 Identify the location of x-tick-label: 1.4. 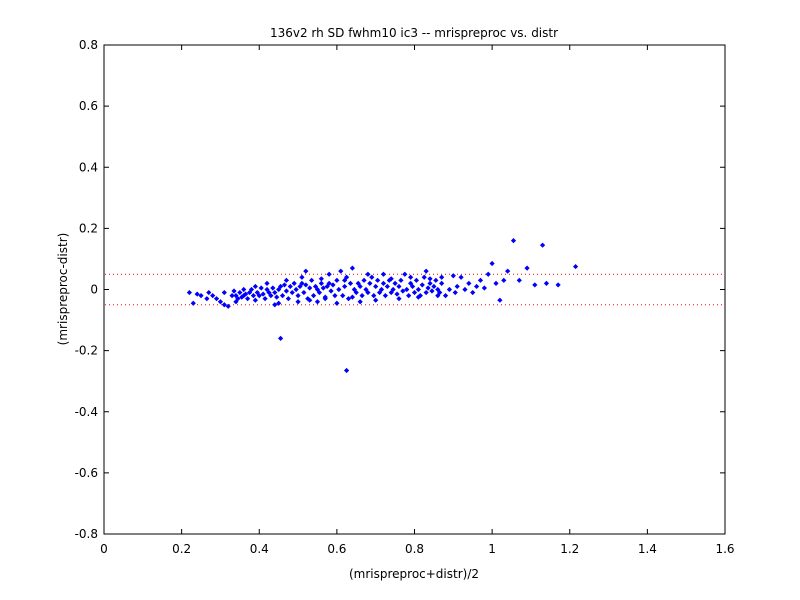
(647, 549).